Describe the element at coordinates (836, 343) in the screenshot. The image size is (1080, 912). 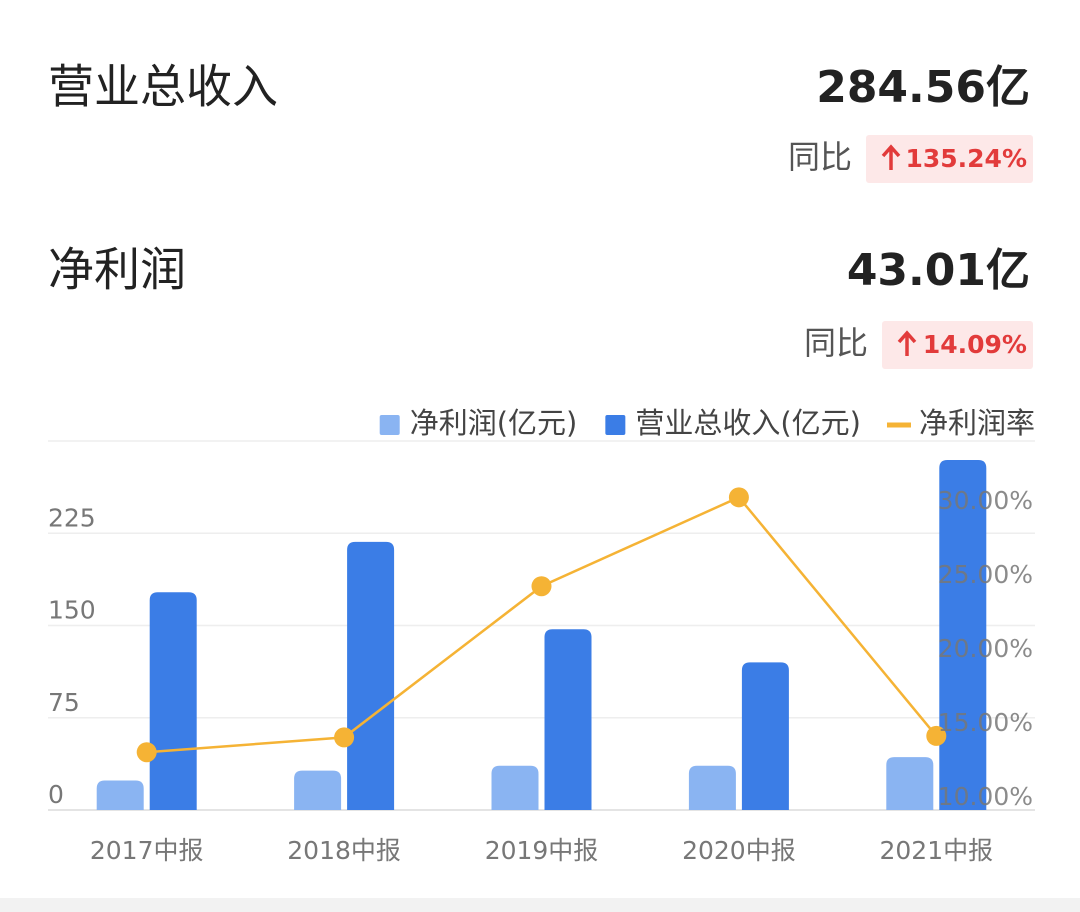
I see `profit-yoy-label: 同比` at that location.